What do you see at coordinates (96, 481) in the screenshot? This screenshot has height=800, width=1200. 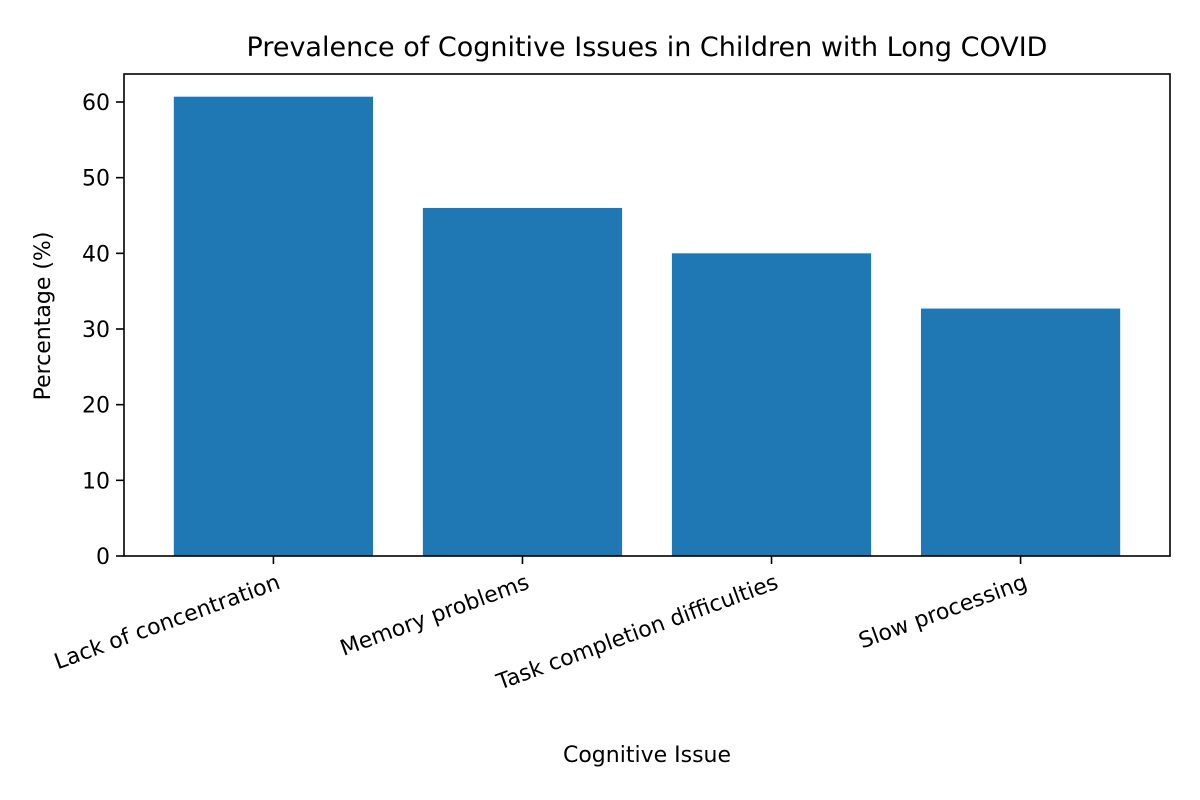 I see `y-tick-label: 10` at bounding box center [96, 481].